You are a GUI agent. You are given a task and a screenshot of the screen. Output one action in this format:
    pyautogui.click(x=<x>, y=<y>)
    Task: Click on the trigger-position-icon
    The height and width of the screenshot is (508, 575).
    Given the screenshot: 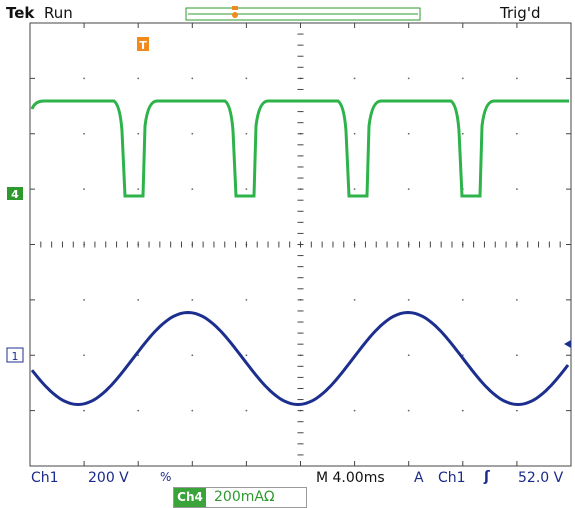 What is the action you would take?
    pyautogui.click(x=235, y=12)
    